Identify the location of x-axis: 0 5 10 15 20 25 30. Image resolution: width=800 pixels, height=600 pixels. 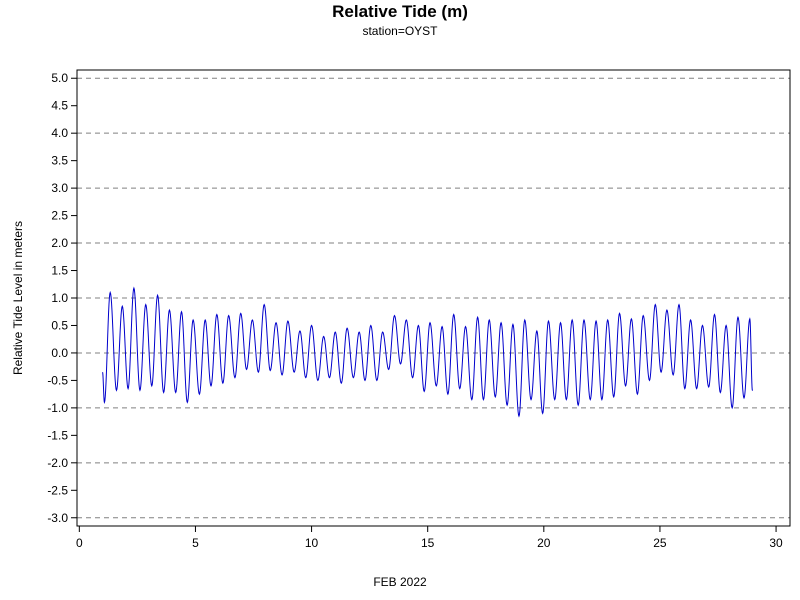
(429, 538).